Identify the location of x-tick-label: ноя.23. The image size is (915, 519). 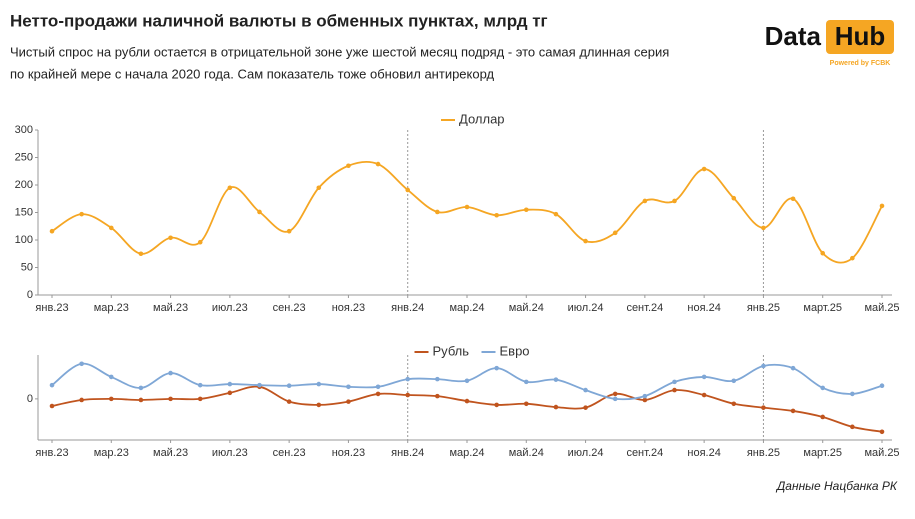
(348, 453).